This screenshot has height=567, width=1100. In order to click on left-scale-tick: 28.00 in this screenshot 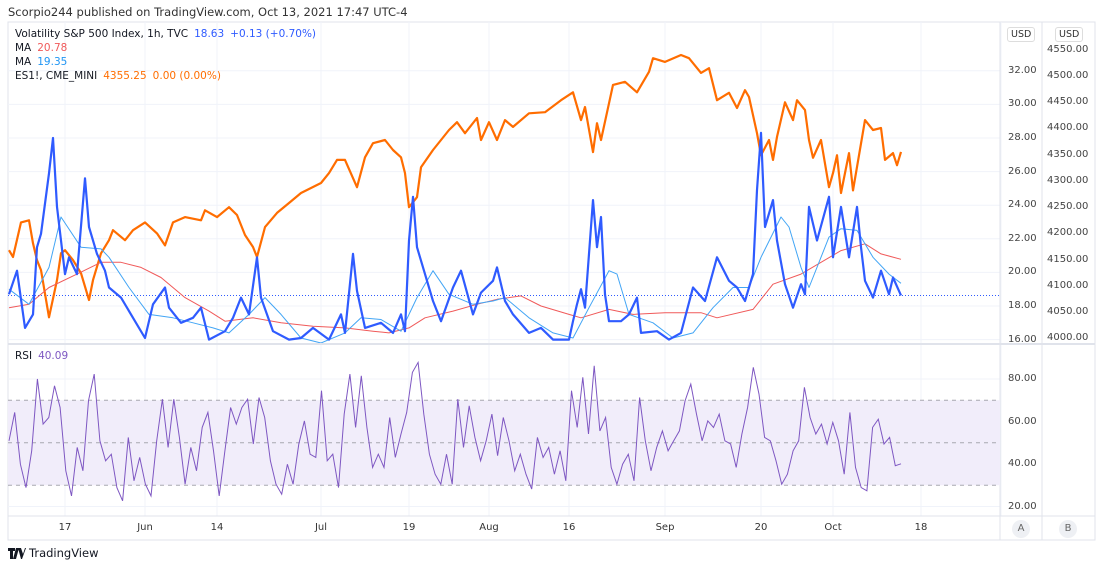, I will do `click(1022, 137)`.